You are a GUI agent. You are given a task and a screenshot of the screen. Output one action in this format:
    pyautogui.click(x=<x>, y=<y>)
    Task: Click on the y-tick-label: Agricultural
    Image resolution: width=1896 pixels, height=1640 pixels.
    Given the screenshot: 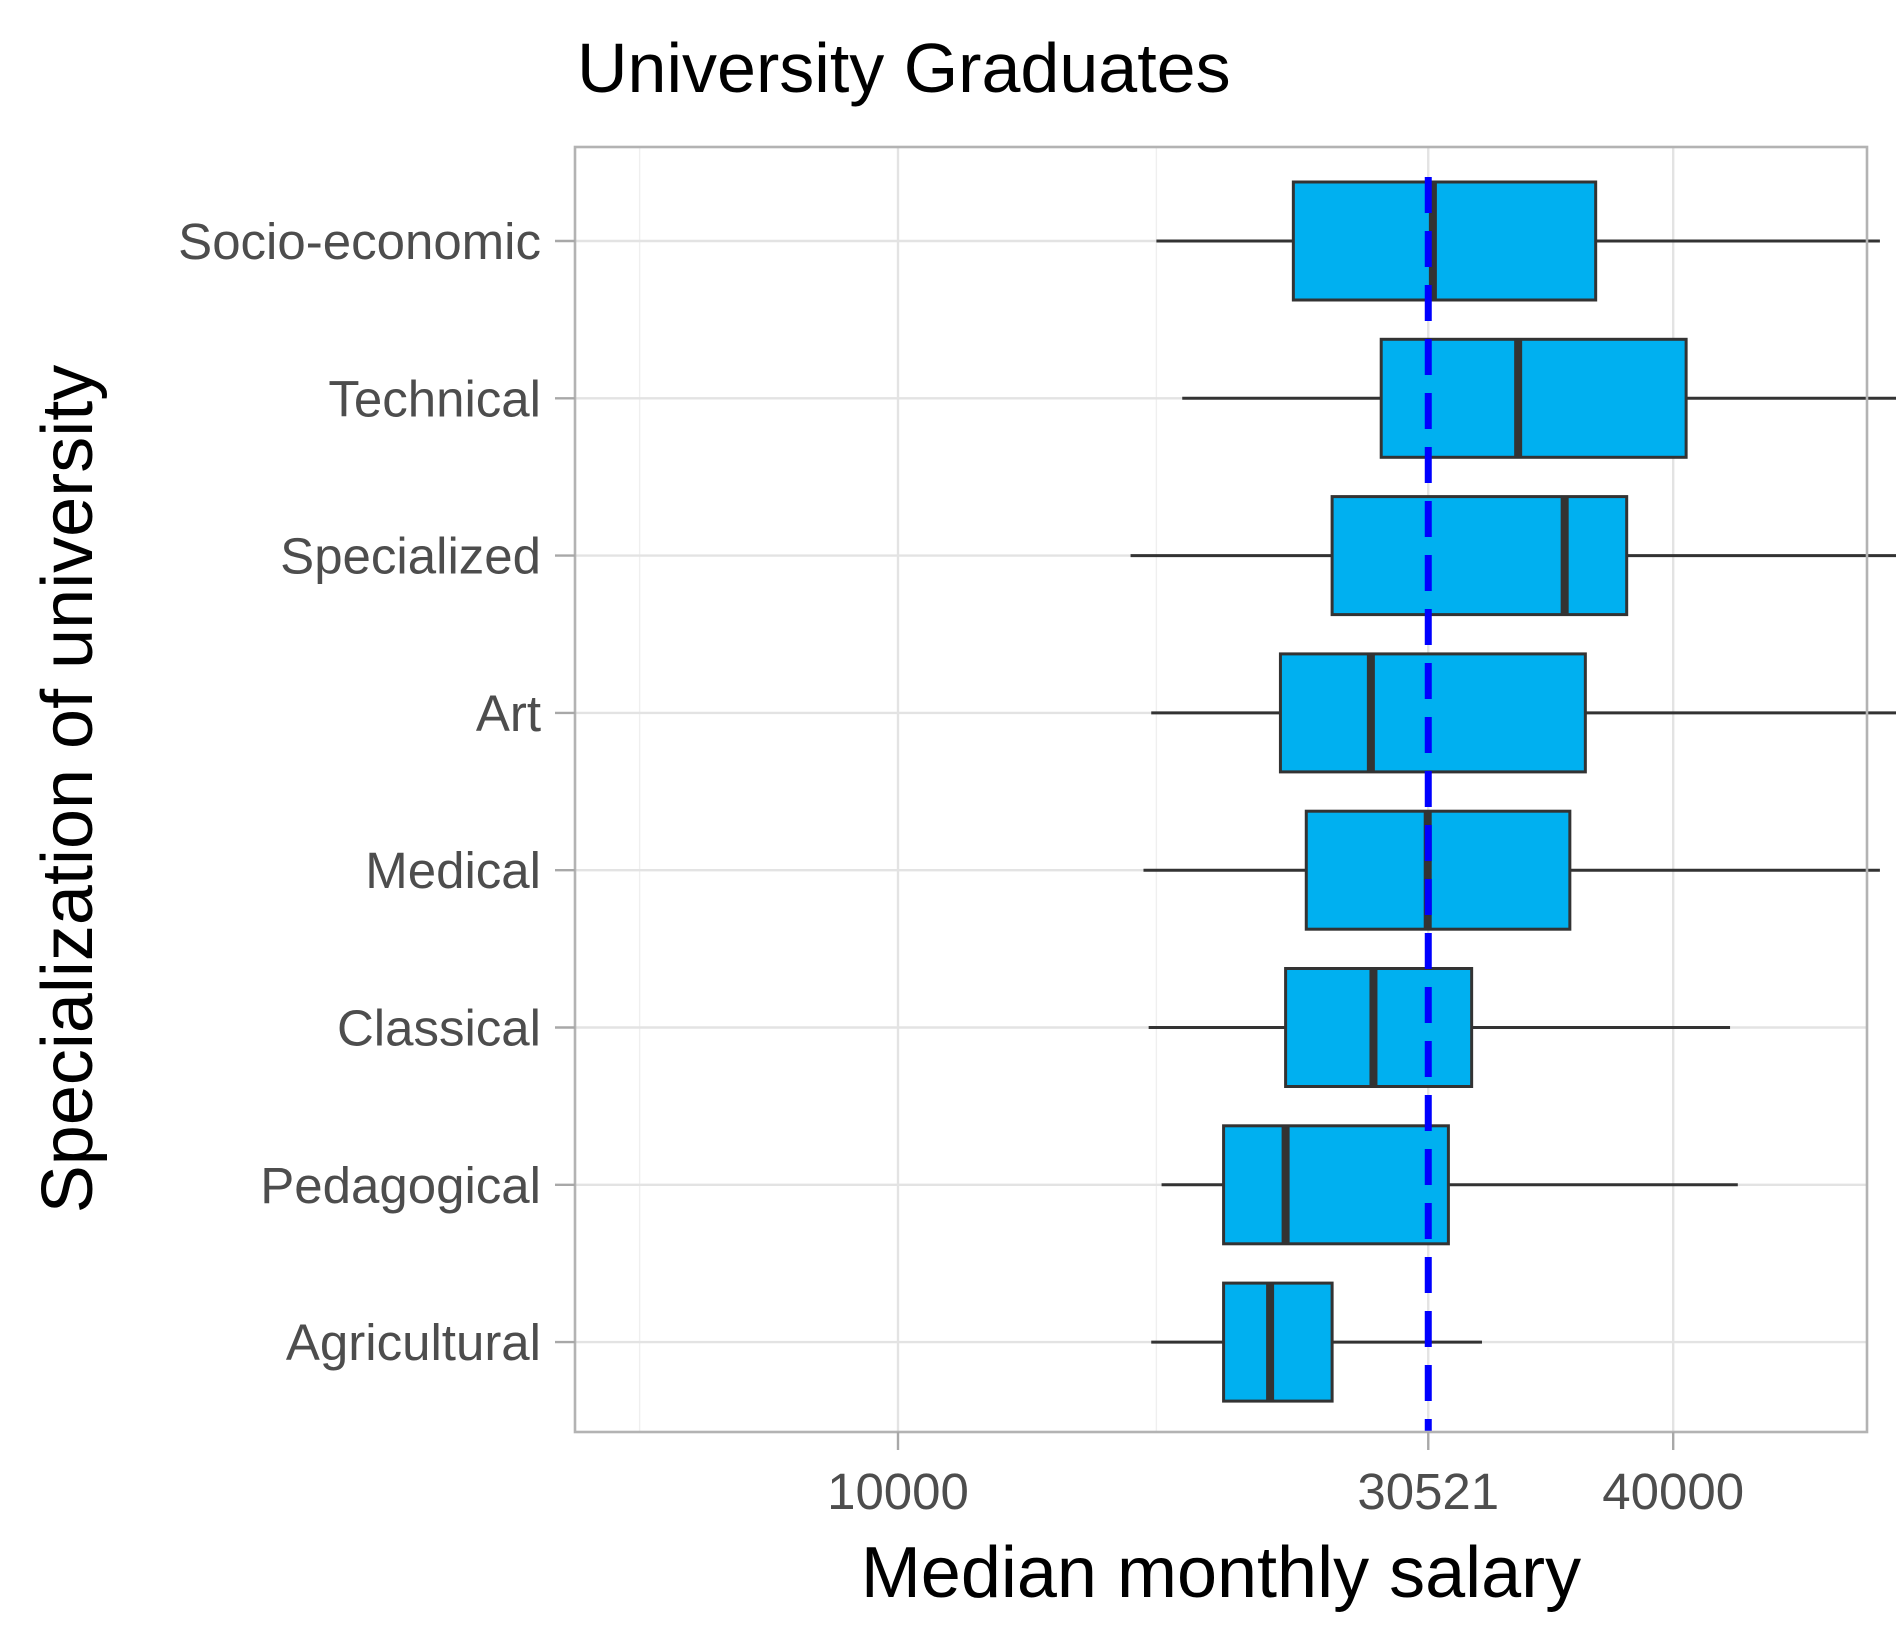 What is the action you would take?
    pyautogui.click(x=413, y=1342)
    